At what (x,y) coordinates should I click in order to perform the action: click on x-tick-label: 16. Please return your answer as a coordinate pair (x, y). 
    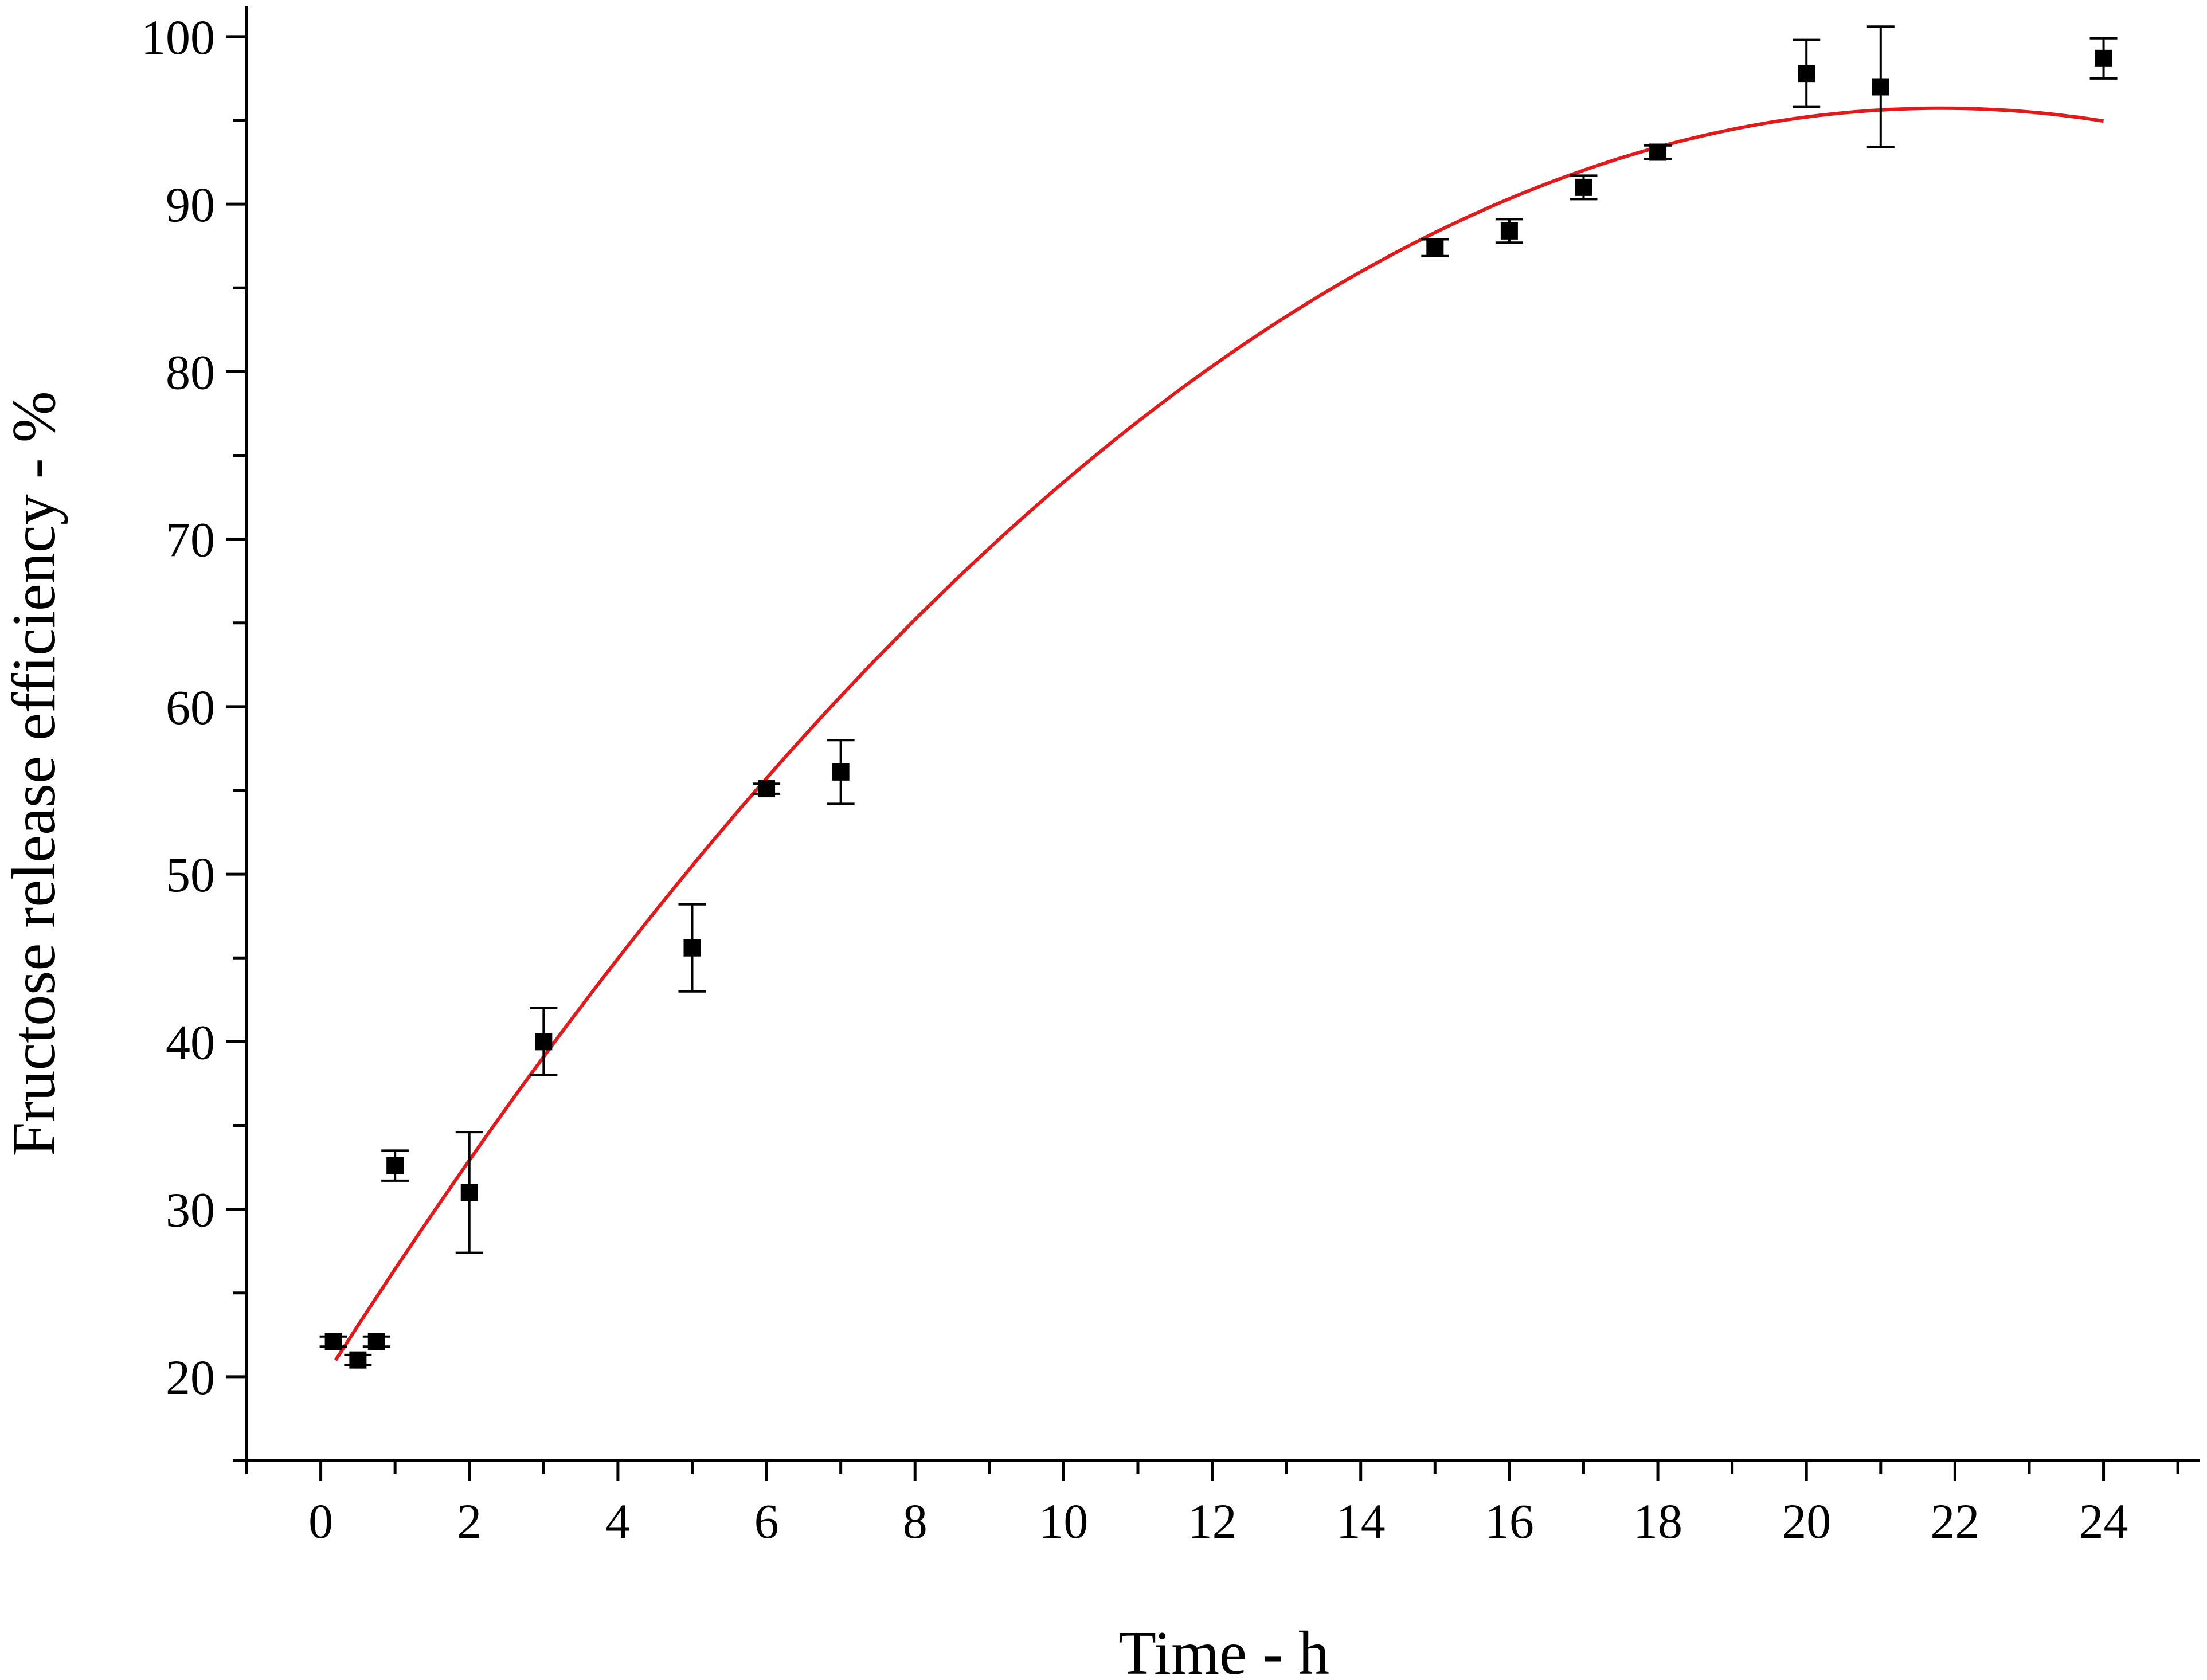
    Looking at the image, I should click on (1509, 1521).